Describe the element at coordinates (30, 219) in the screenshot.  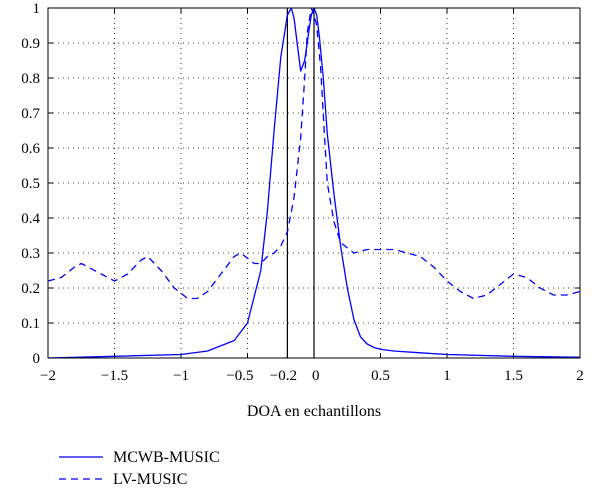
I see `y-tick-label: 0.4` at that location.